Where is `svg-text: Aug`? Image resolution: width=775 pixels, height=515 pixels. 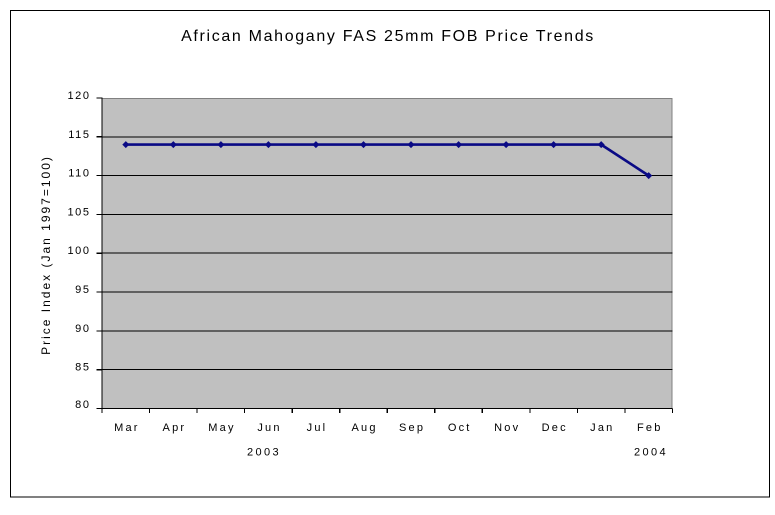
svg-text: Aug is located at coordinates (365, 428).